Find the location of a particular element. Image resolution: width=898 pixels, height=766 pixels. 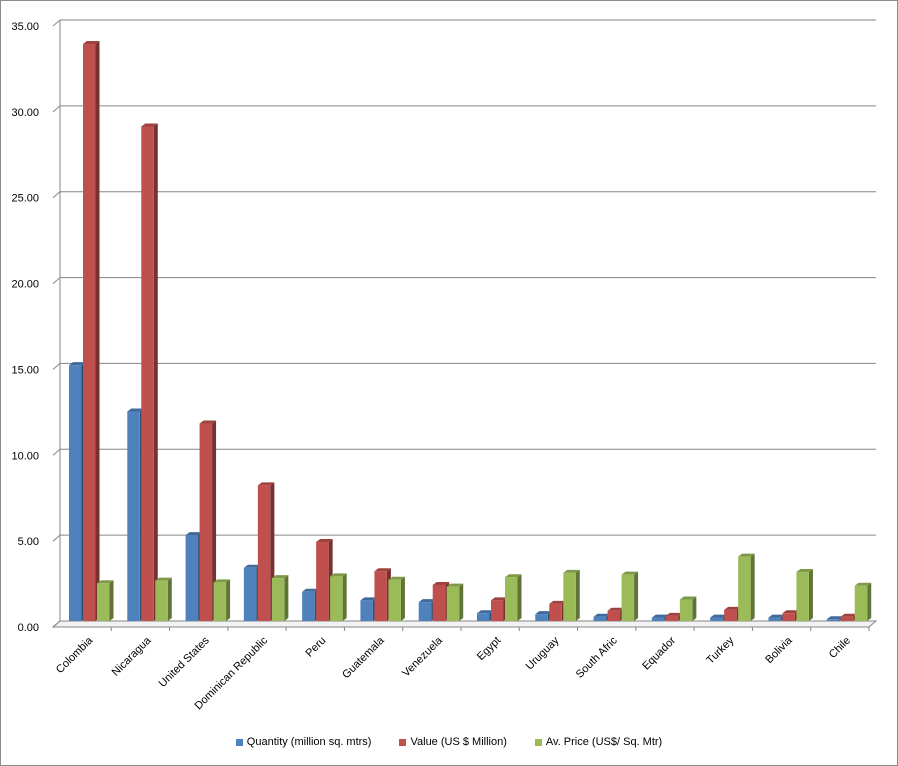

y-tick-label: 35.00 is located at coordinates (25, 27).